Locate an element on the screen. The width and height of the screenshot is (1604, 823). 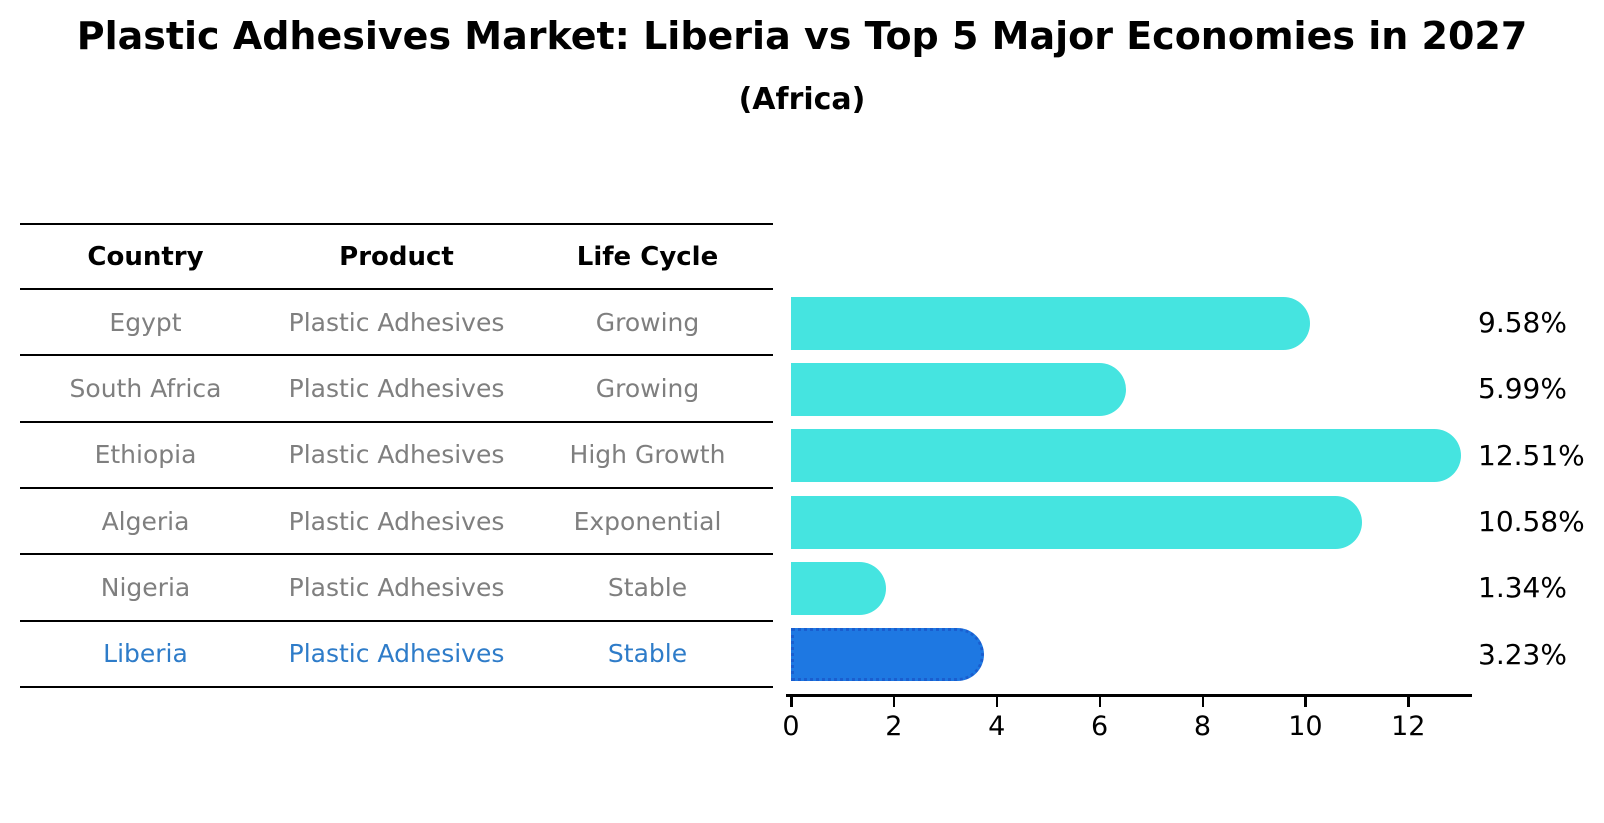
bar-row-egypt is located at coordinates (1130, 323).